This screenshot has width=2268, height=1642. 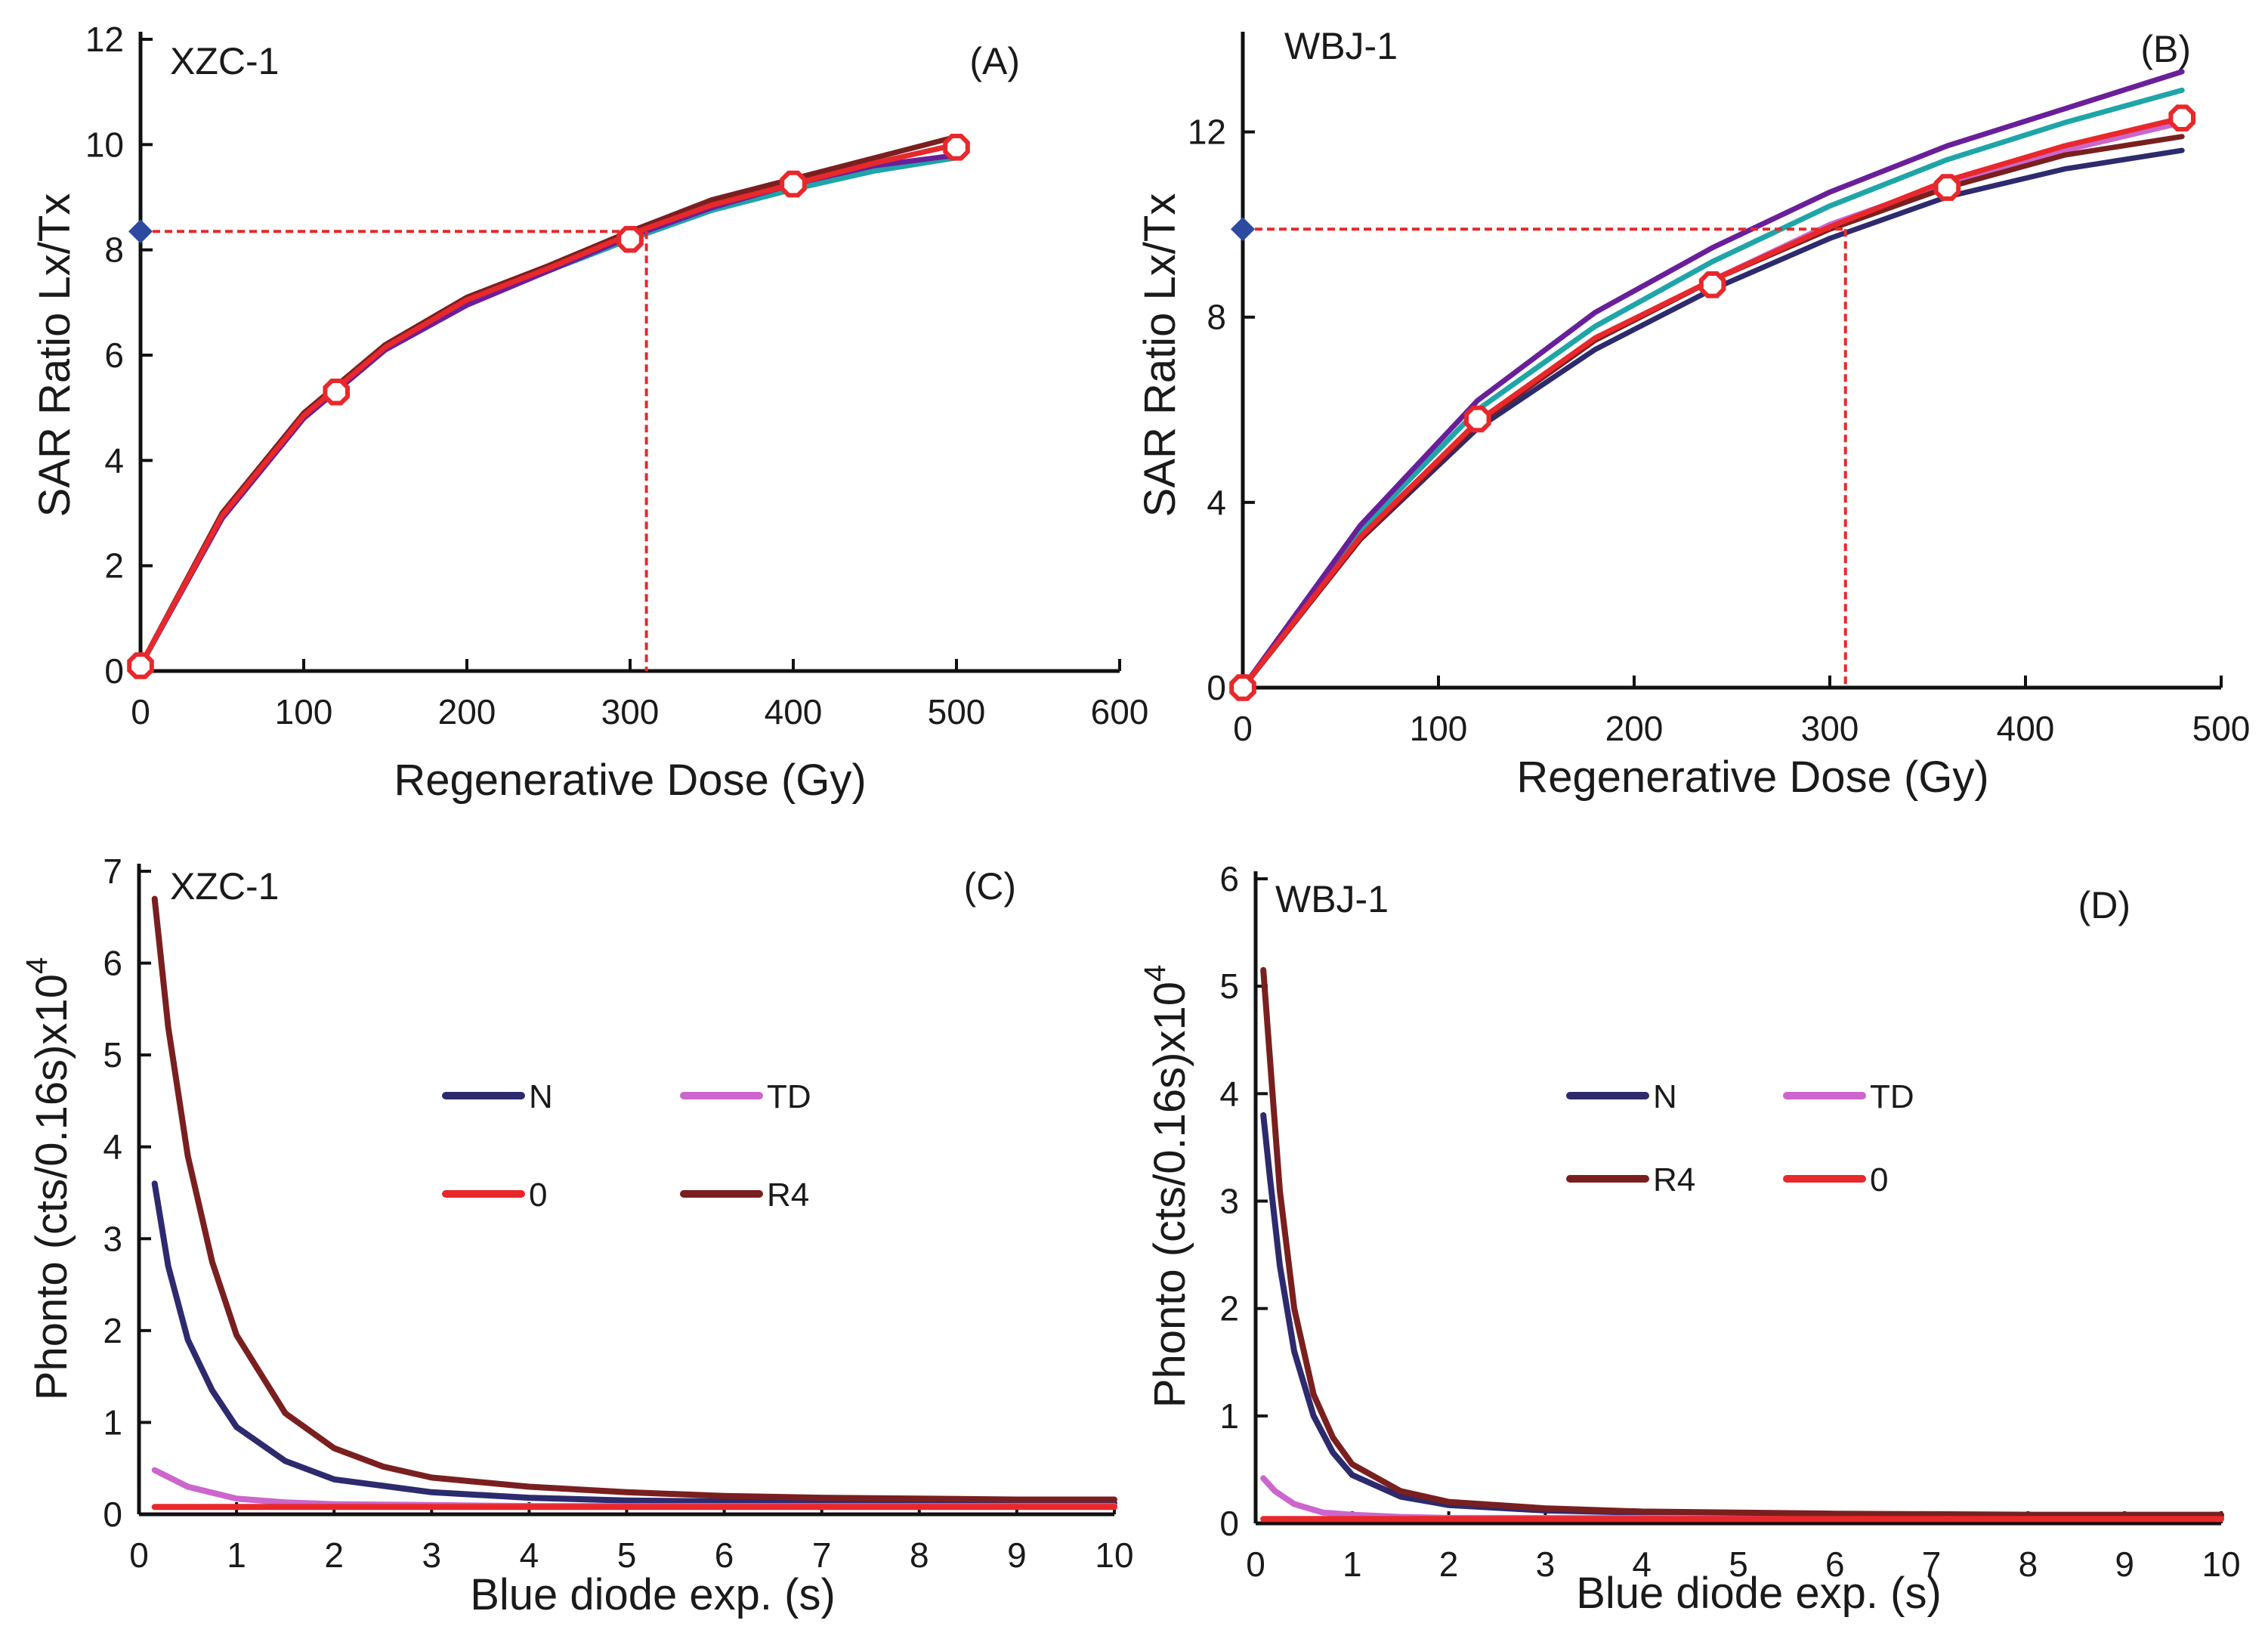 What do you see at coordinates (990, 887) in the screenshot?
I see `panel-label: (C)` at bounding box center [990, 887].